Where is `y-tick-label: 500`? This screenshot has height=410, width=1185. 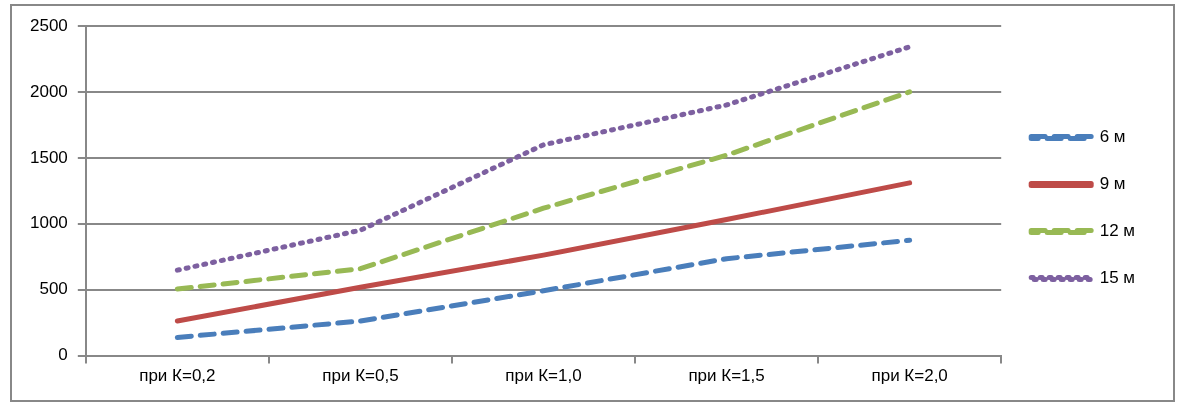 y-tick-label: 500 is located at coordinates (53, 289).